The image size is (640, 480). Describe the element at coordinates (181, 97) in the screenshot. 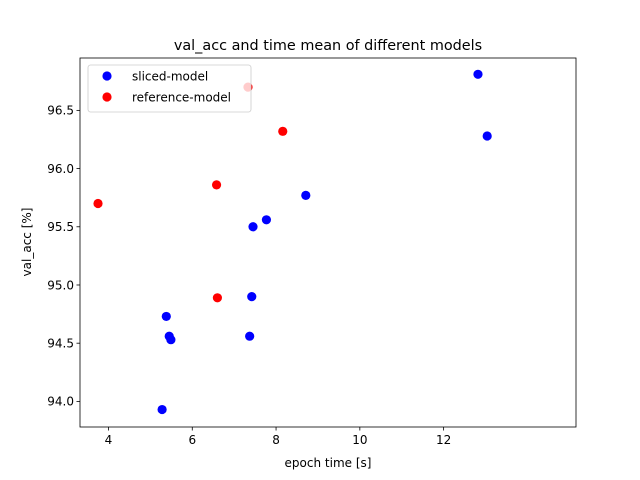

I see `legend-label-reference-model: reference-model` at that location.